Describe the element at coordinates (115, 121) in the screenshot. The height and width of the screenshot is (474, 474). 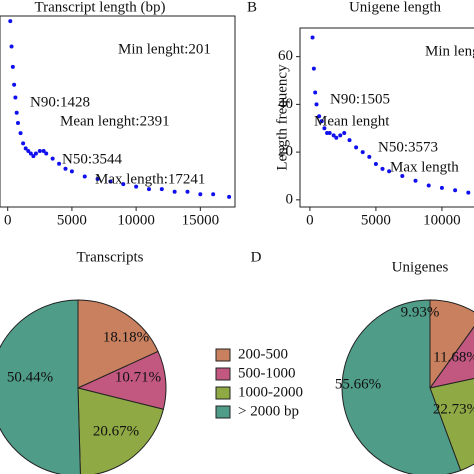
I see `annotation: Mean lenght:2391` at that location.